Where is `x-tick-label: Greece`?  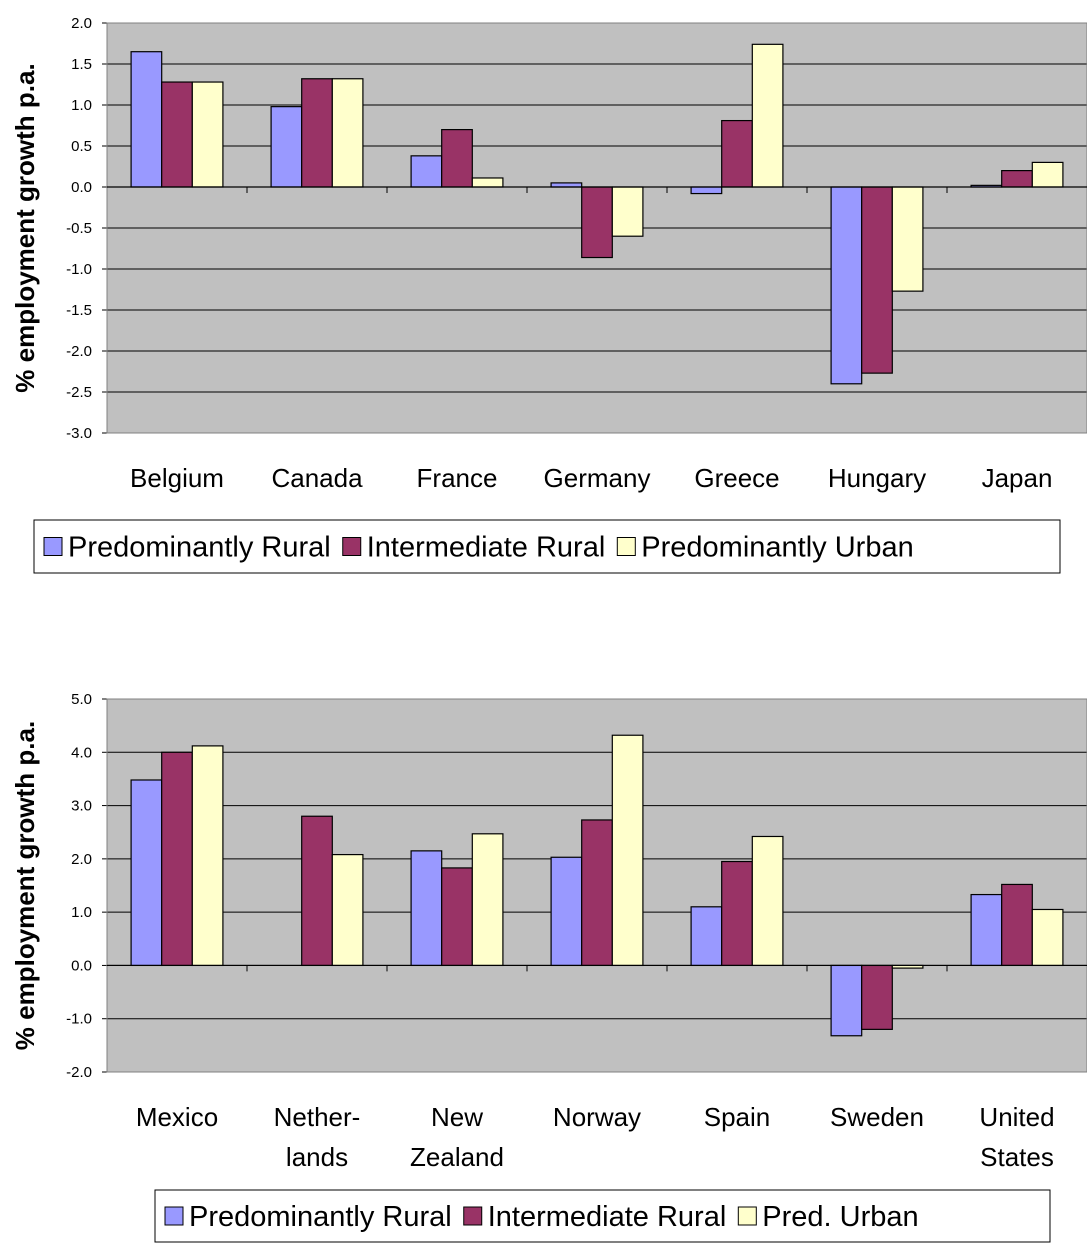 x-tick-label: Greece is located at coordinates (736, 478).